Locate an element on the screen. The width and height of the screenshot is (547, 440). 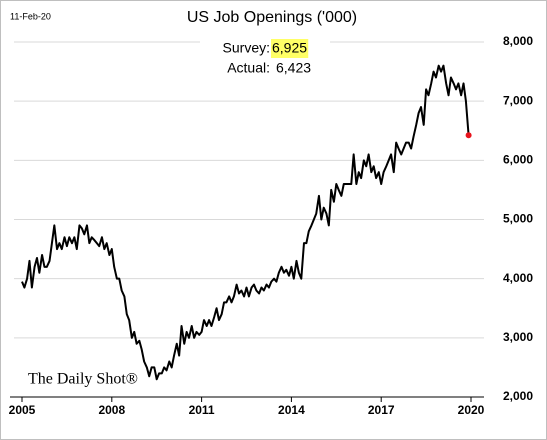
highlight is located at coordinates (290, 48).